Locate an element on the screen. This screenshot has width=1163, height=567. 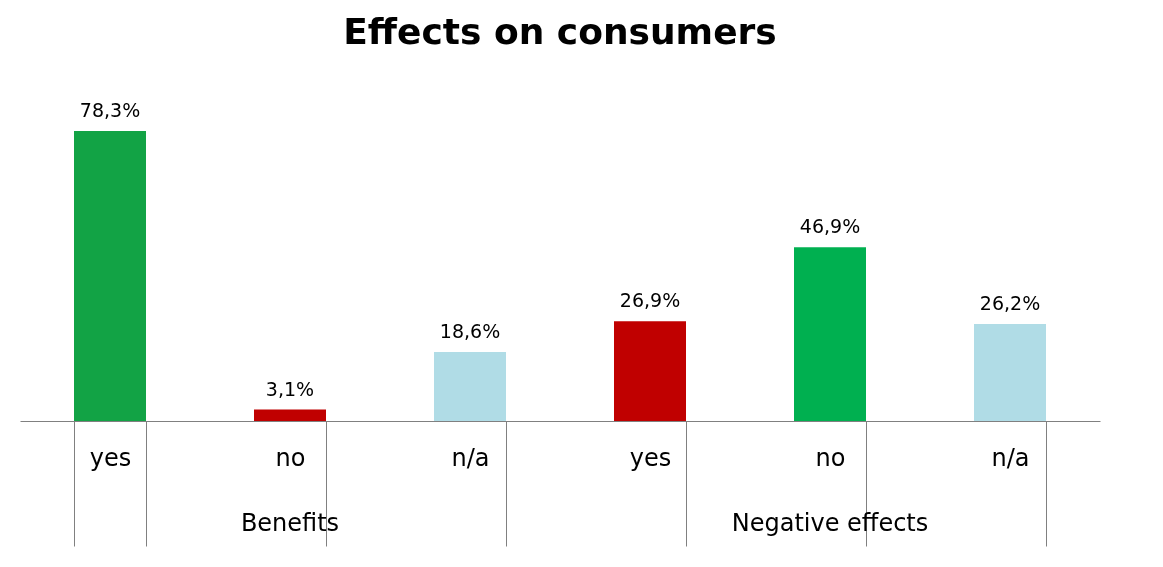
data-label: 46,9% is located at coordinates (830, 226).